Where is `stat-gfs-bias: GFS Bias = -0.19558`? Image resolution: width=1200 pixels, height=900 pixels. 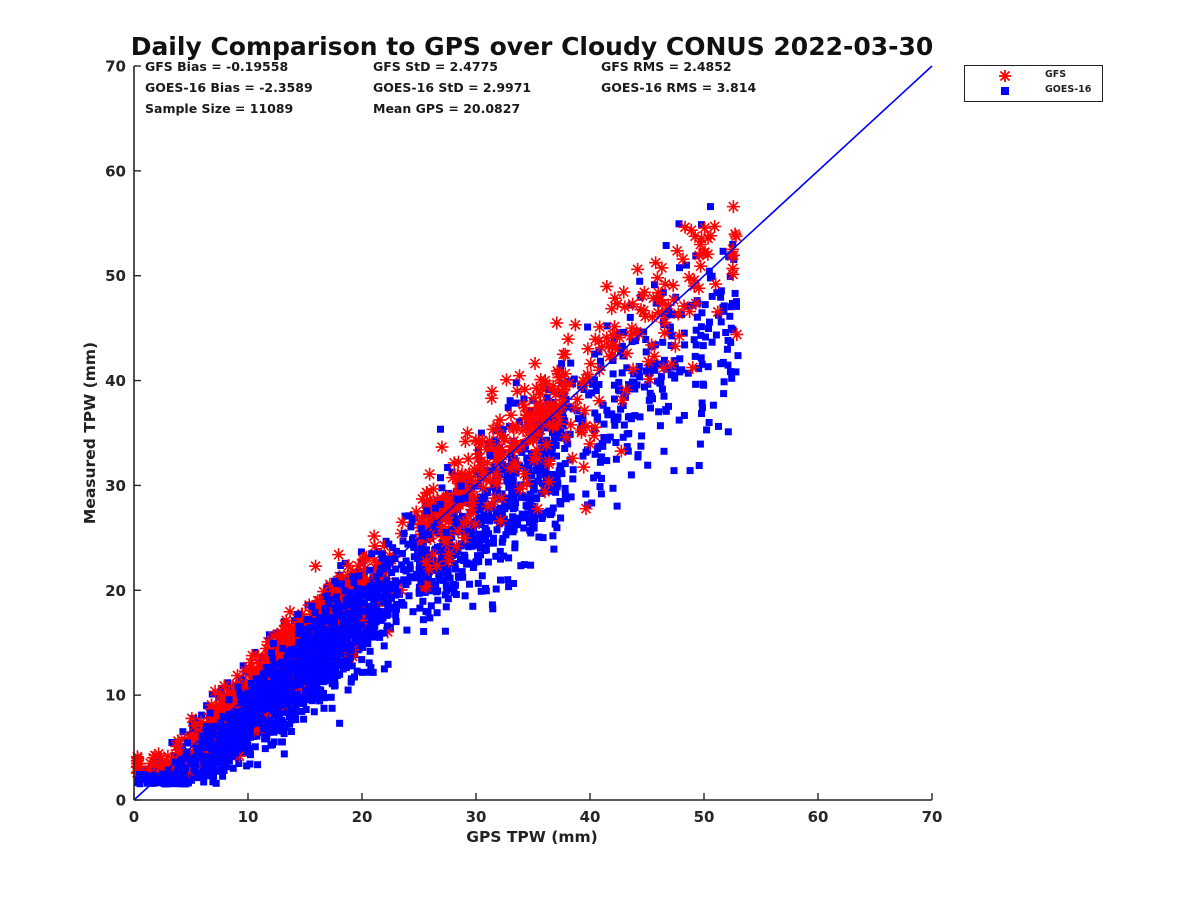
stat-gfs-bias: GFS Bias = -0.19558 is located at coordinates (217, 66).